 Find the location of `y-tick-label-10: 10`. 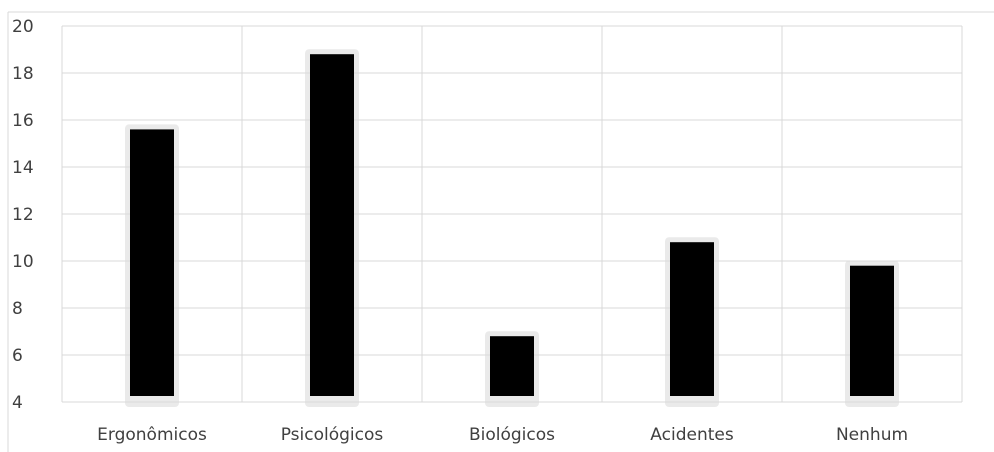

y-tick-label-10: 10 is located at coordinates (23, 262).